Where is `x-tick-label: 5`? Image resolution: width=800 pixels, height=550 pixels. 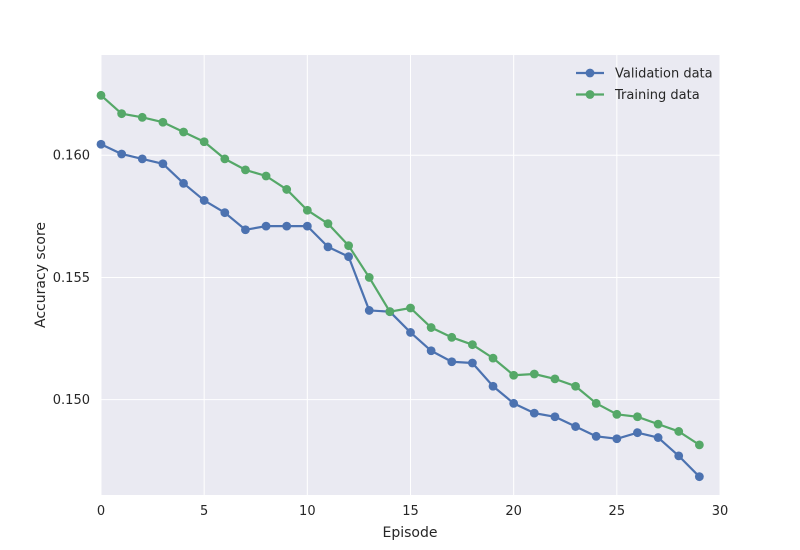
x-tick-label: 5 is located at coordinates (204, 511).